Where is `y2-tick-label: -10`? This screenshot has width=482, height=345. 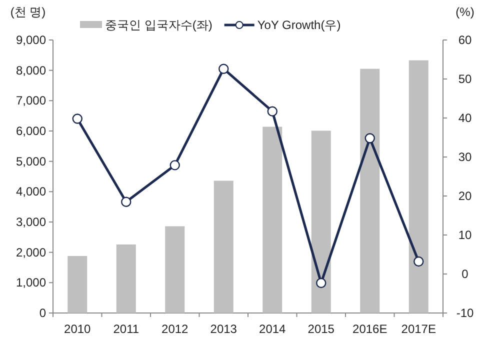
y2-tick-label: -10 is located at coordinates (465, 313).